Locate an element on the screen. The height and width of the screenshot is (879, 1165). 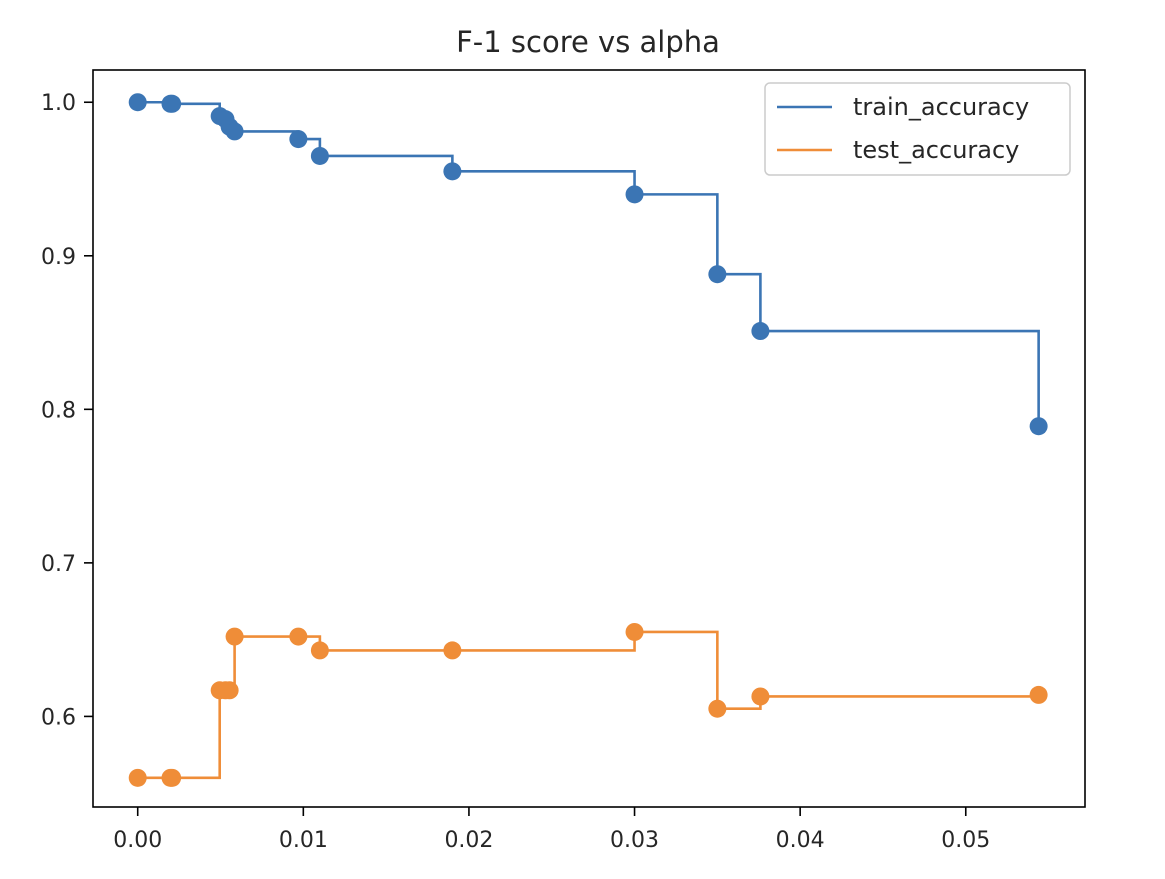
legend-box is located at coordinates (917, 129).